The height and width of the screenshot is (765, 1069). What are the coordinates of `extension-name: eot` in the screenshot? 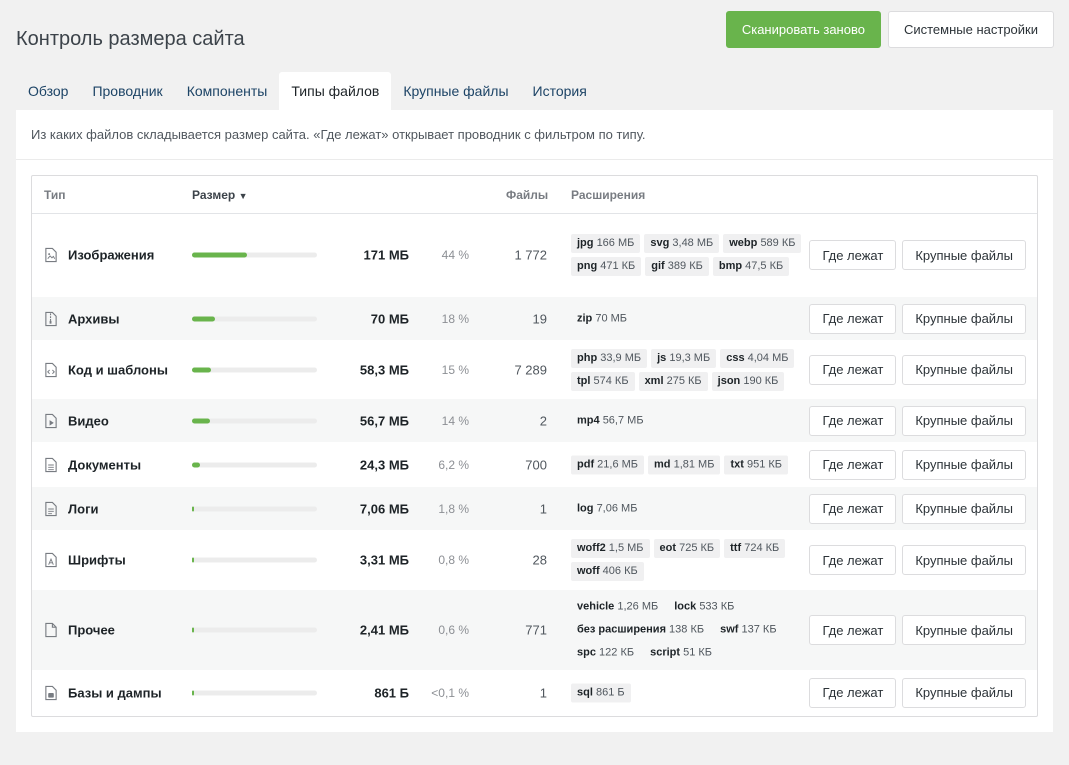 It's located at (668, 548).